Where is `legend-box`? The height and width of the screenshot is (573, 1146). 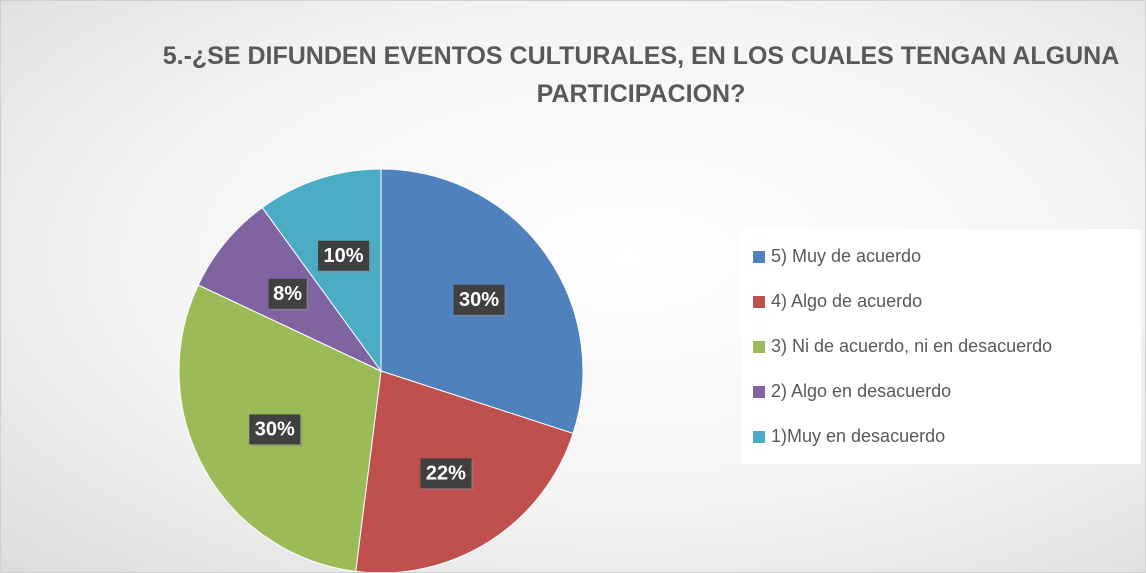
legend-box is located at coordinates (941, 346).